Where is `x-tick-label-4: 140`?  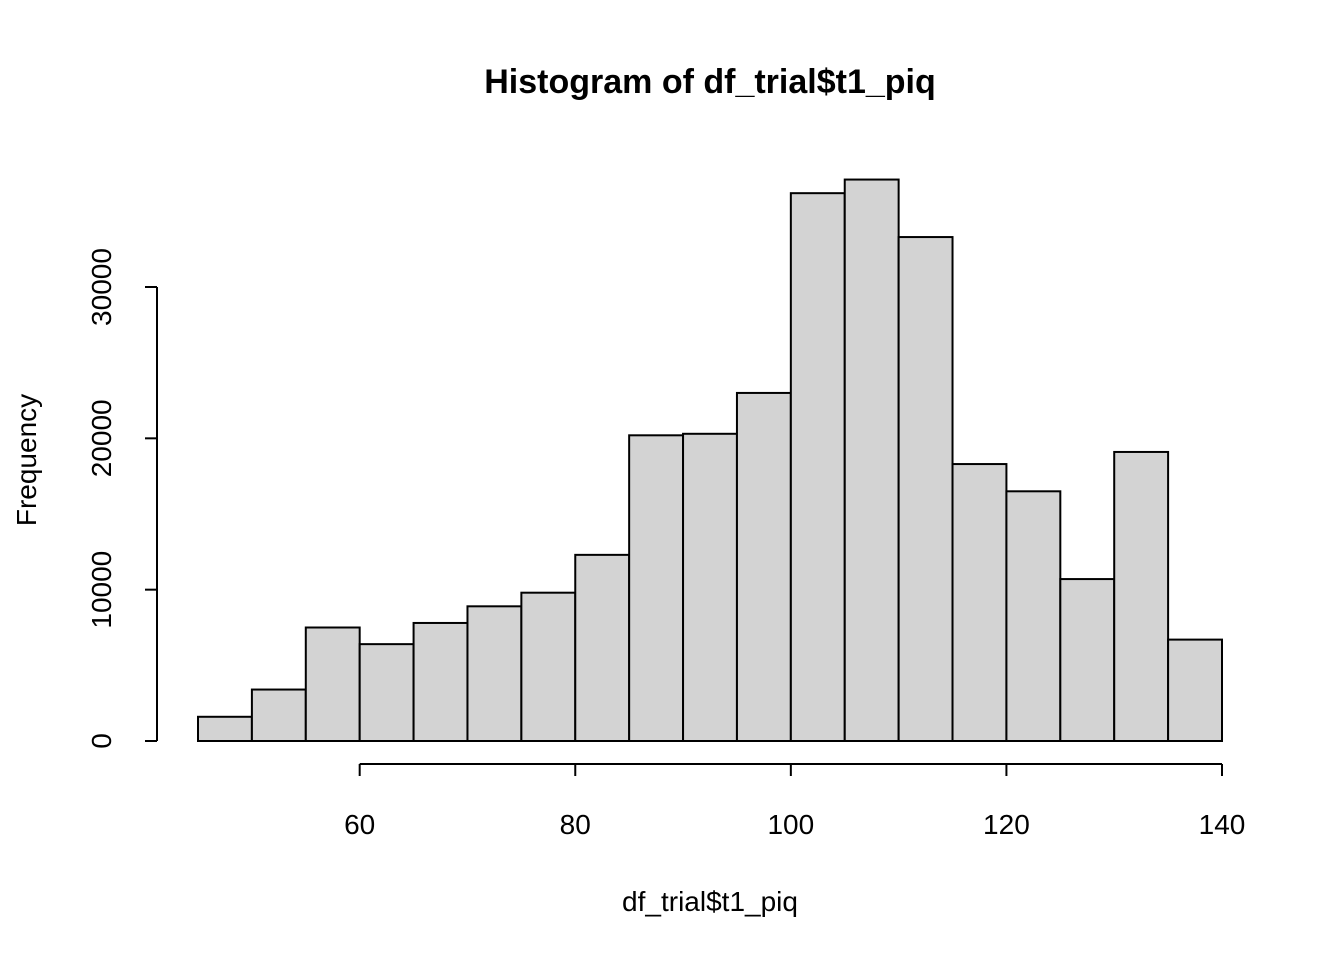
x-tick-label-4: 140 is located at coordinates (1222, 824).